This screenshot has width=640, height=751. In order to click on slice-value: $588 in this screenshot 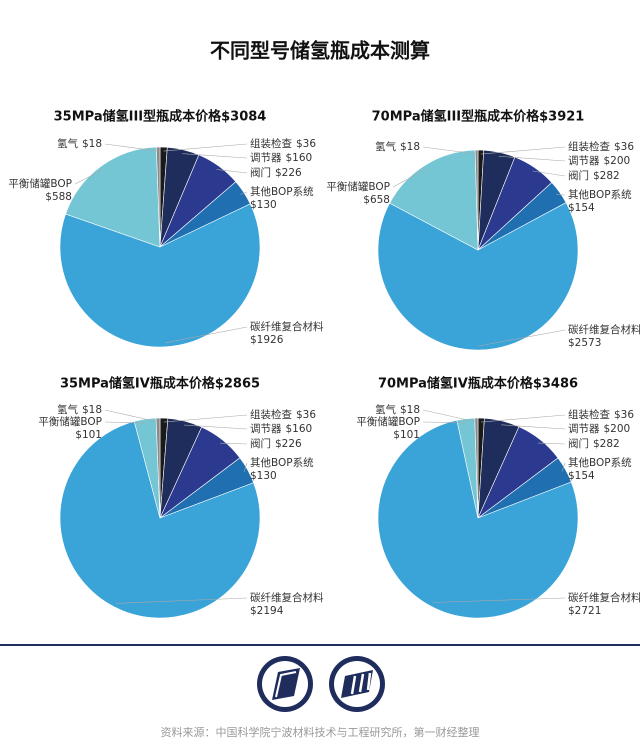, I will do `click(58, 197)`.